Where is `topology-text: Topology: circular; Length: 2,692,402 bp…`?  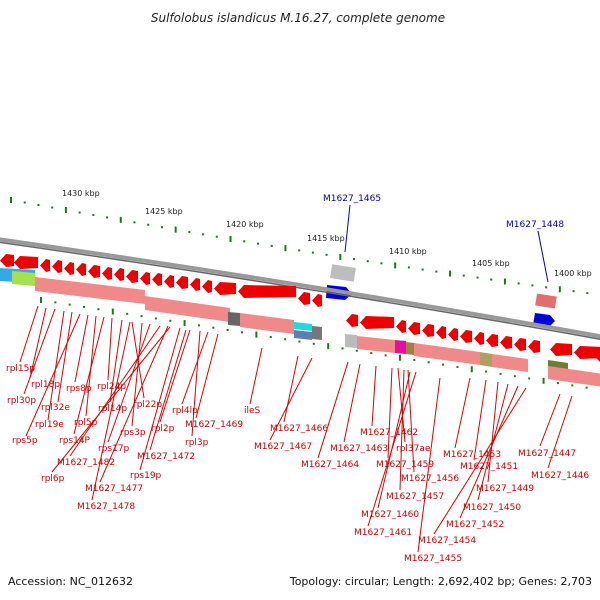 topology-text: Topology: circular; Length: 2,692,402 bp… is located at coordinates (440, 581).